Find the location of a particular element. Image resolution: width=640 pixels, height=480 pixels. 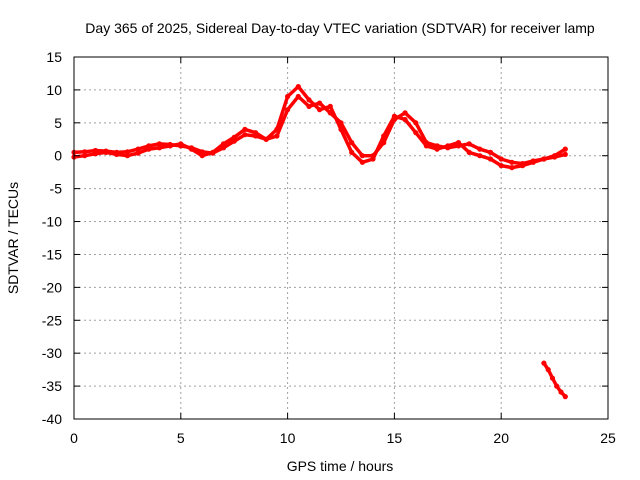

y-tick-label: 10 is located at coordinates (54, 90).